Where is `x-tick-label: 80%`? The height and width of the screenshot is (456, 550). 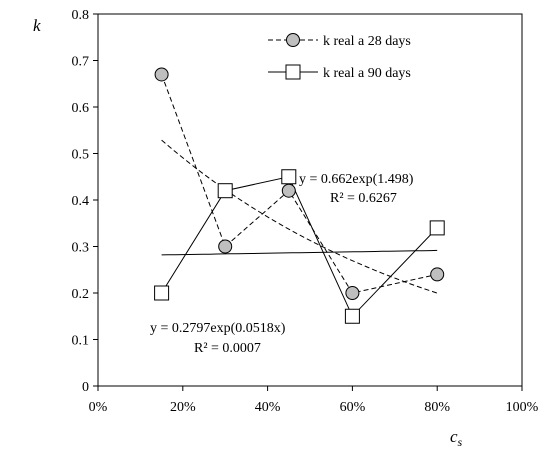
x-tick-label: 80% is located at coordinates (437, 407).